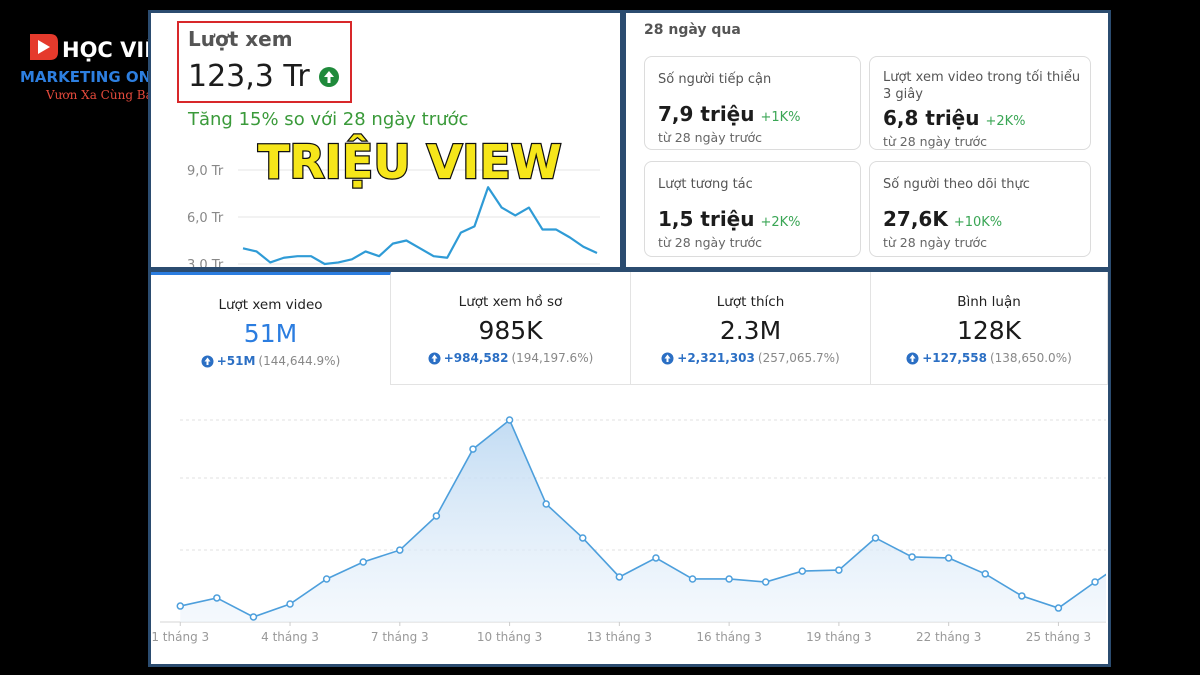 This screenshot has height=675, width=1200. I want to click on metric-tab: Bình luận 128K +127,558 (138,650.0%), so click(989, 328).